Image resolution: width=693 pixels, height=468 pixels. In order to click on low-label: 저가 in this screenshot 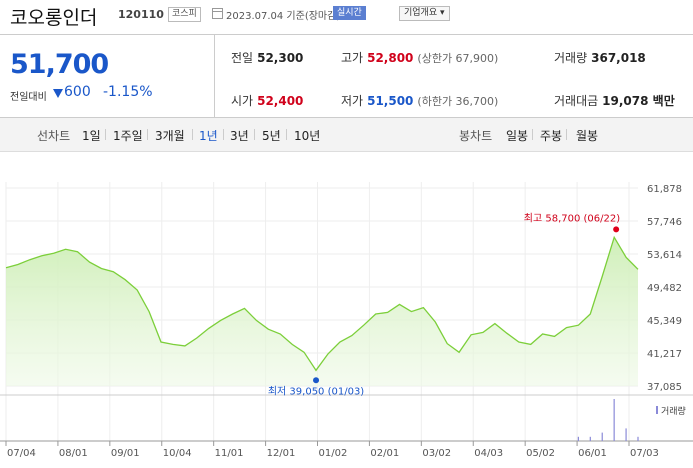, I will do `click(352, 101)`.